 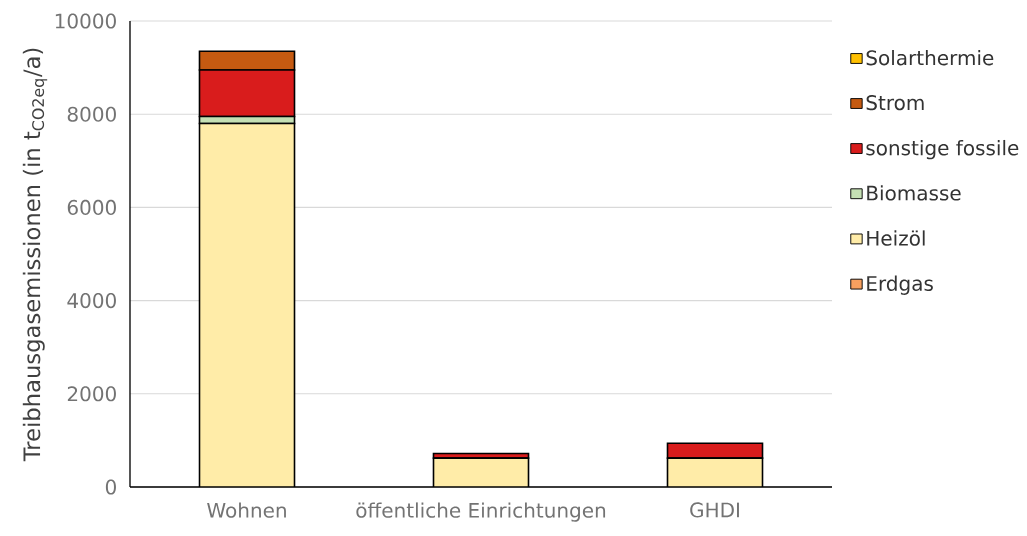 What do you see at coordinates (930, 57) in the screenshot?
I see `legend-label: Solarthermie` at bounding box center [930, 57].